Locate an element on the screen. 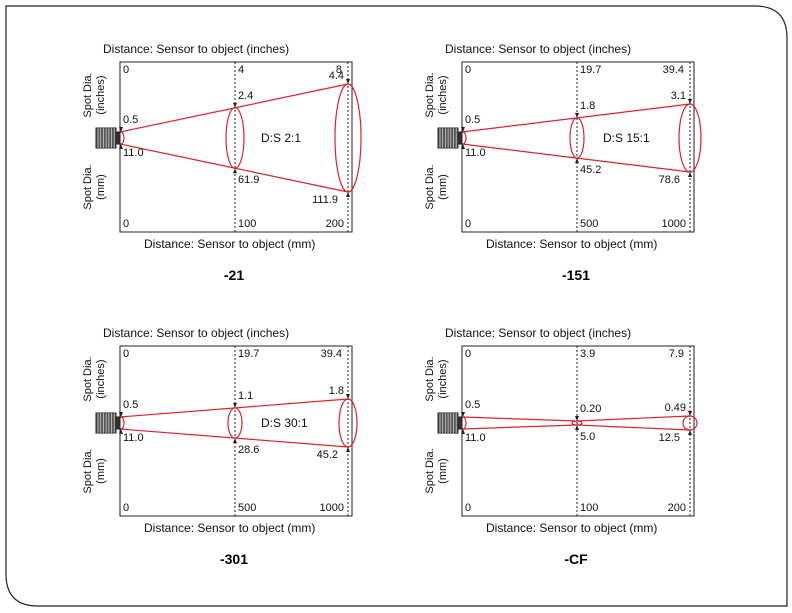 The width and height of the screenshot is (792, 613). mm-spot-label: 12.5 is located at coordinates (669, 438).